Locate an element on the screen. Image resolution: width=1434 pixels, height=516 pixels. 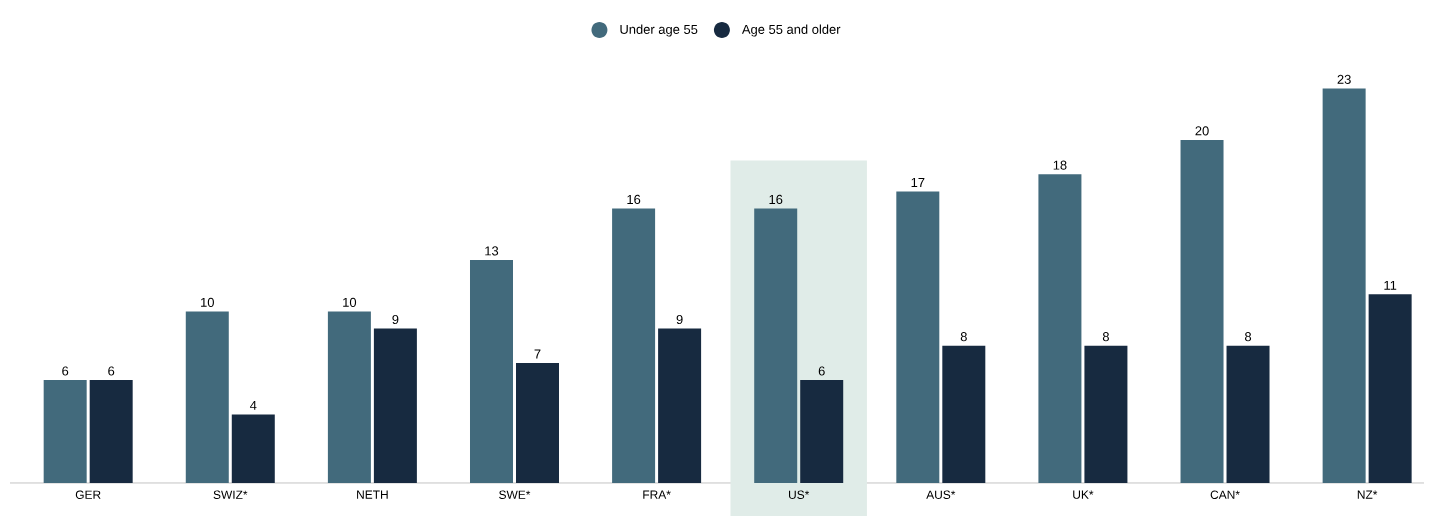
x-tick-label: SWIZ* is located at coordinates (230, 494).